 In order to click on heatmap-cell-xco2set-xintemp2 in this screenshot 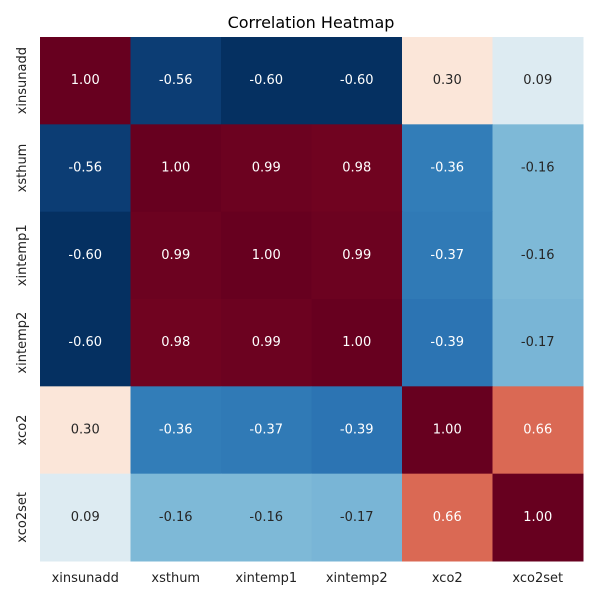, I will do `click(357, 517)`.